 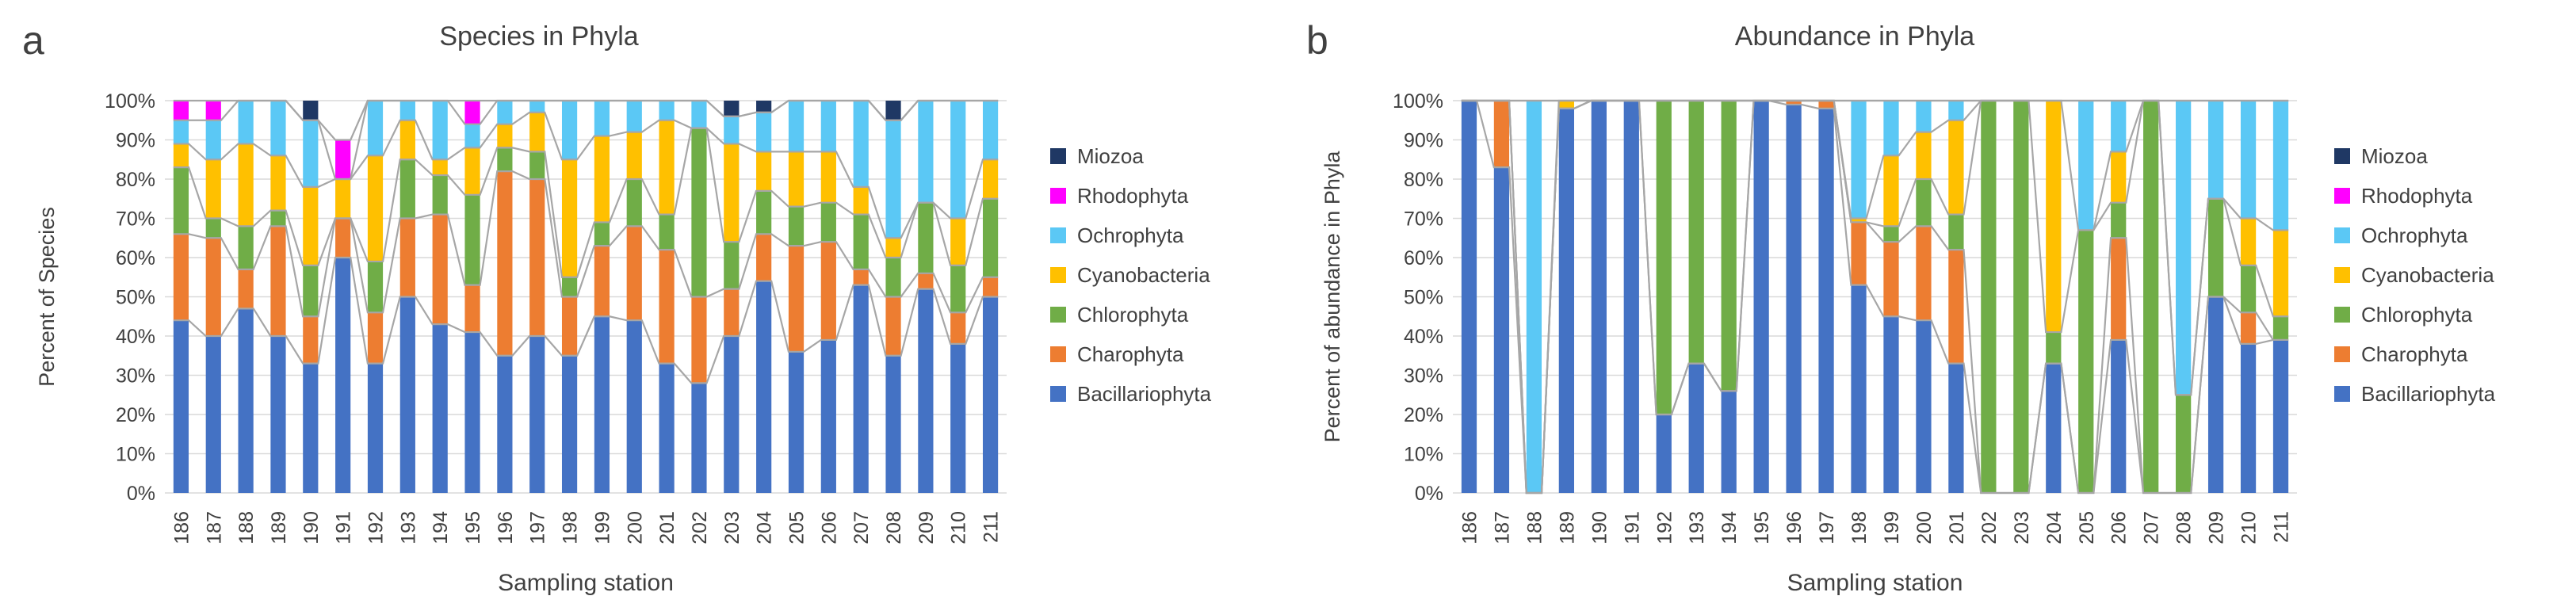 What do you see at coordinates (1957, 527) in the screenshot?
I see `x-tick-label: 201` at bounding box center [1957, 527].